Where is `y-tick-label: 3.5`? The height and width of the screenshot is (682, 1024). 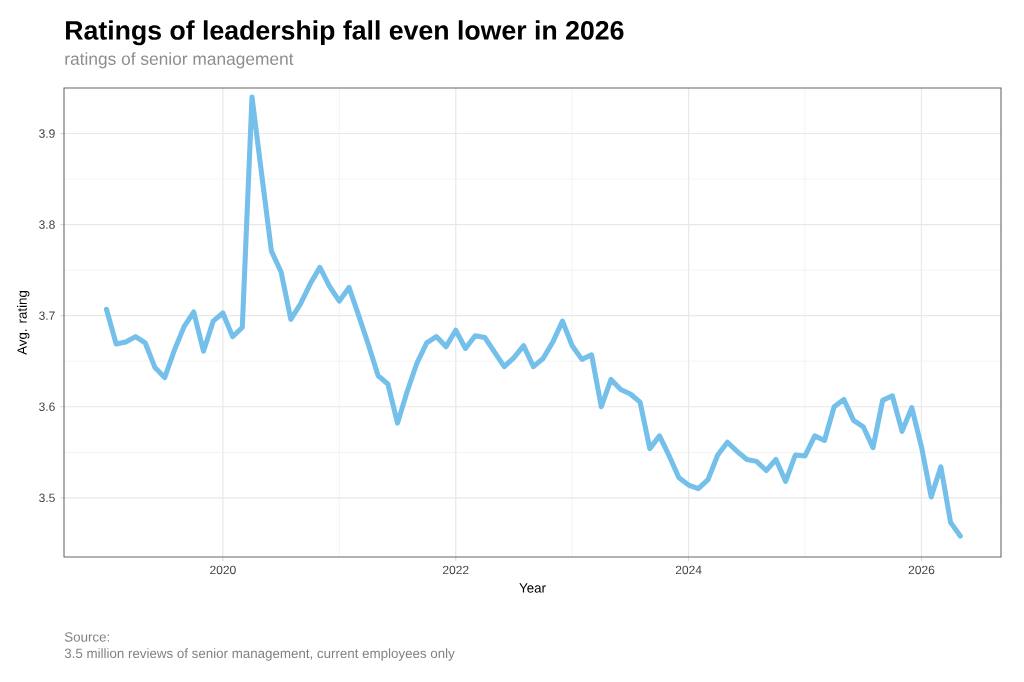
y-tick-label: 3.5 is located at coordinates (47, 498).